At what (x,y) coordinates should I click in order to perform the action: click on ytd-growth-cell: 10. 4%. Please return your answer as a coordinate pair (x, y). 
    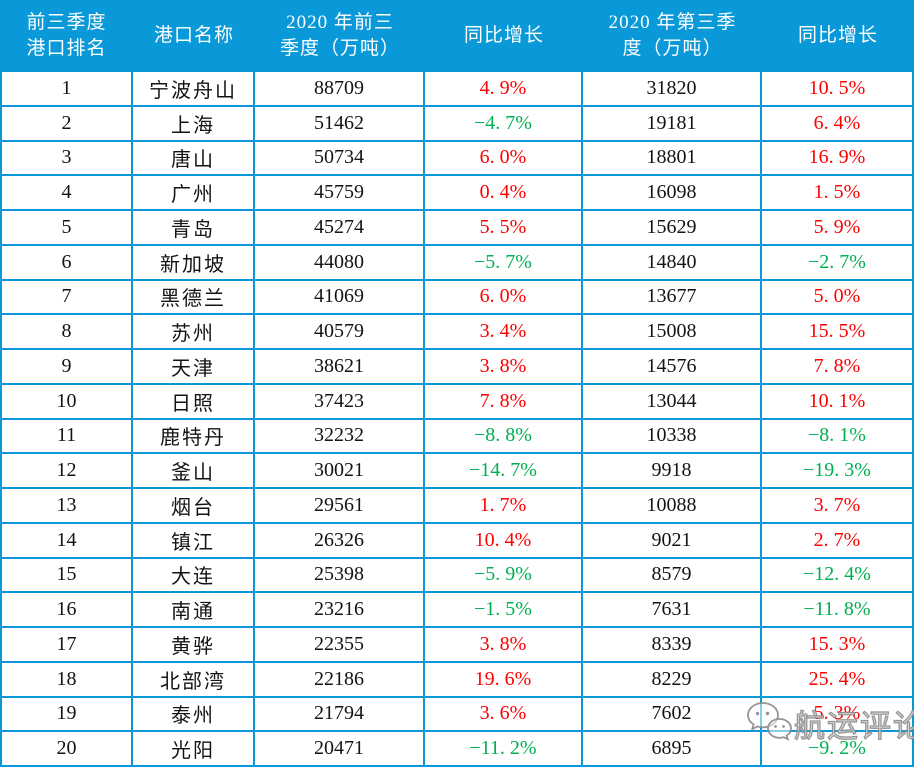
    Looking at the image, I should click on (504, 541).